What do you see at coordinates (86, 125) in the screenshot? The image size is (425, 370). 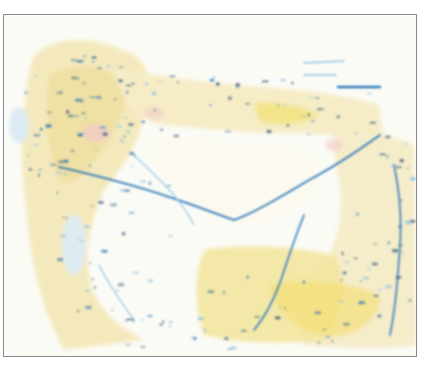 I see `land-west-interior` at bounding box center [86, 125].